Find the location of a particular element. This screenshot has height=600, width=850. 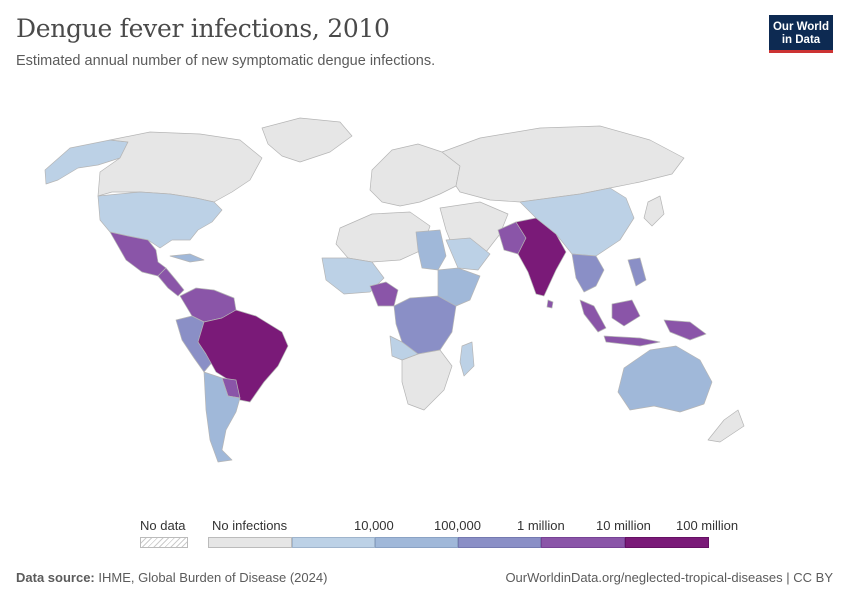

region-nigeria is located at coordinates (384, 294).